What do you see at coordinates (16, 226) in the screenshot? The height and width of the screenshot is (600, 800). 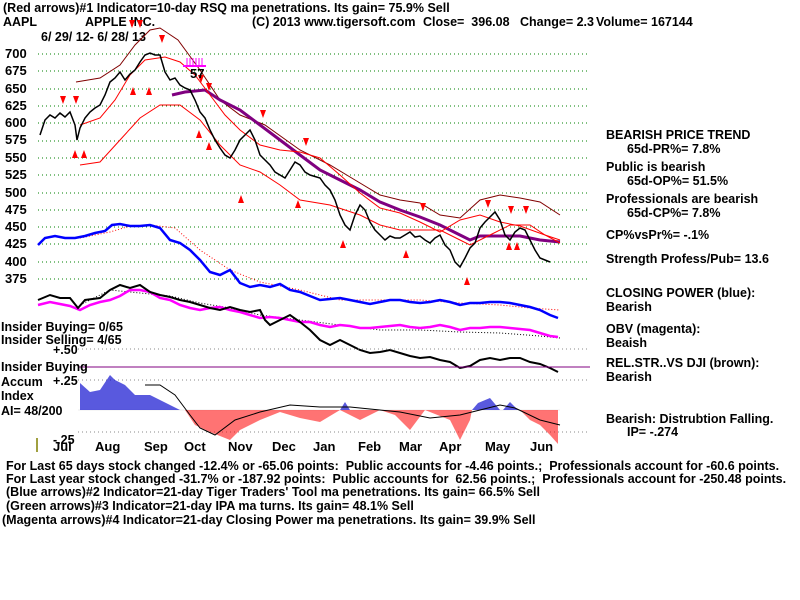 I see `svg-text: 450` at bounding box center [16, 226].